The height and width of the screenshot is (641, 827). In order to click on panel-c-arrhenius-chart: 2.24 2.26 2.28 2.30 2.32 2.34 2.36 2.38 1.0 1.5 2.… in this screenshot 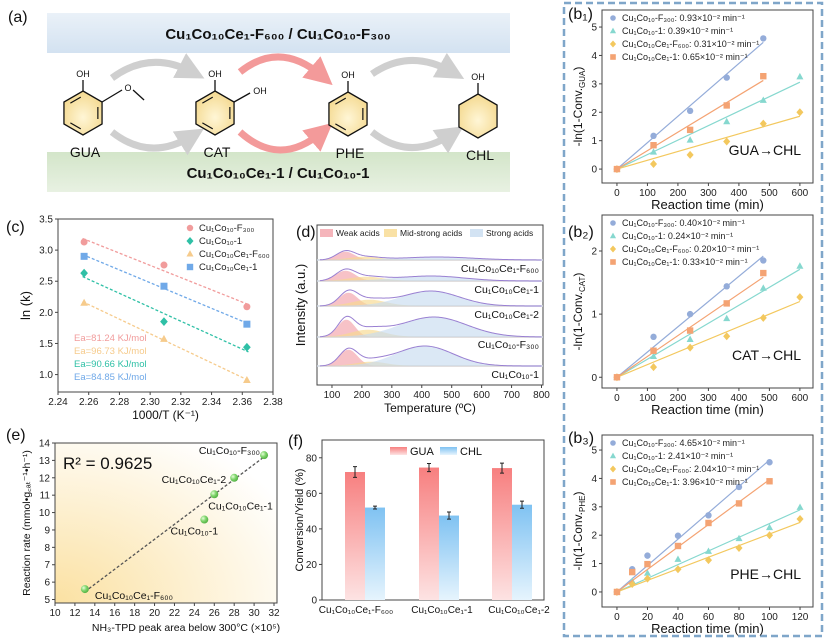, I will do `click(144, 319)`.